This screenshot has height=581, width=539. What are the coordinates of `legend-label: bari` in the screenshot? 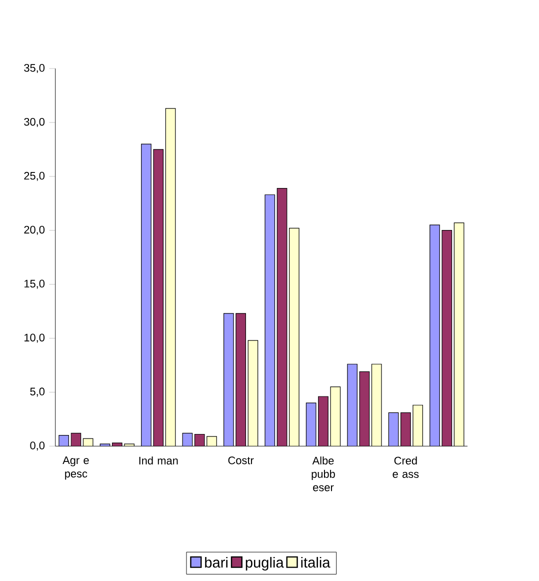 It's located at (216, 562).